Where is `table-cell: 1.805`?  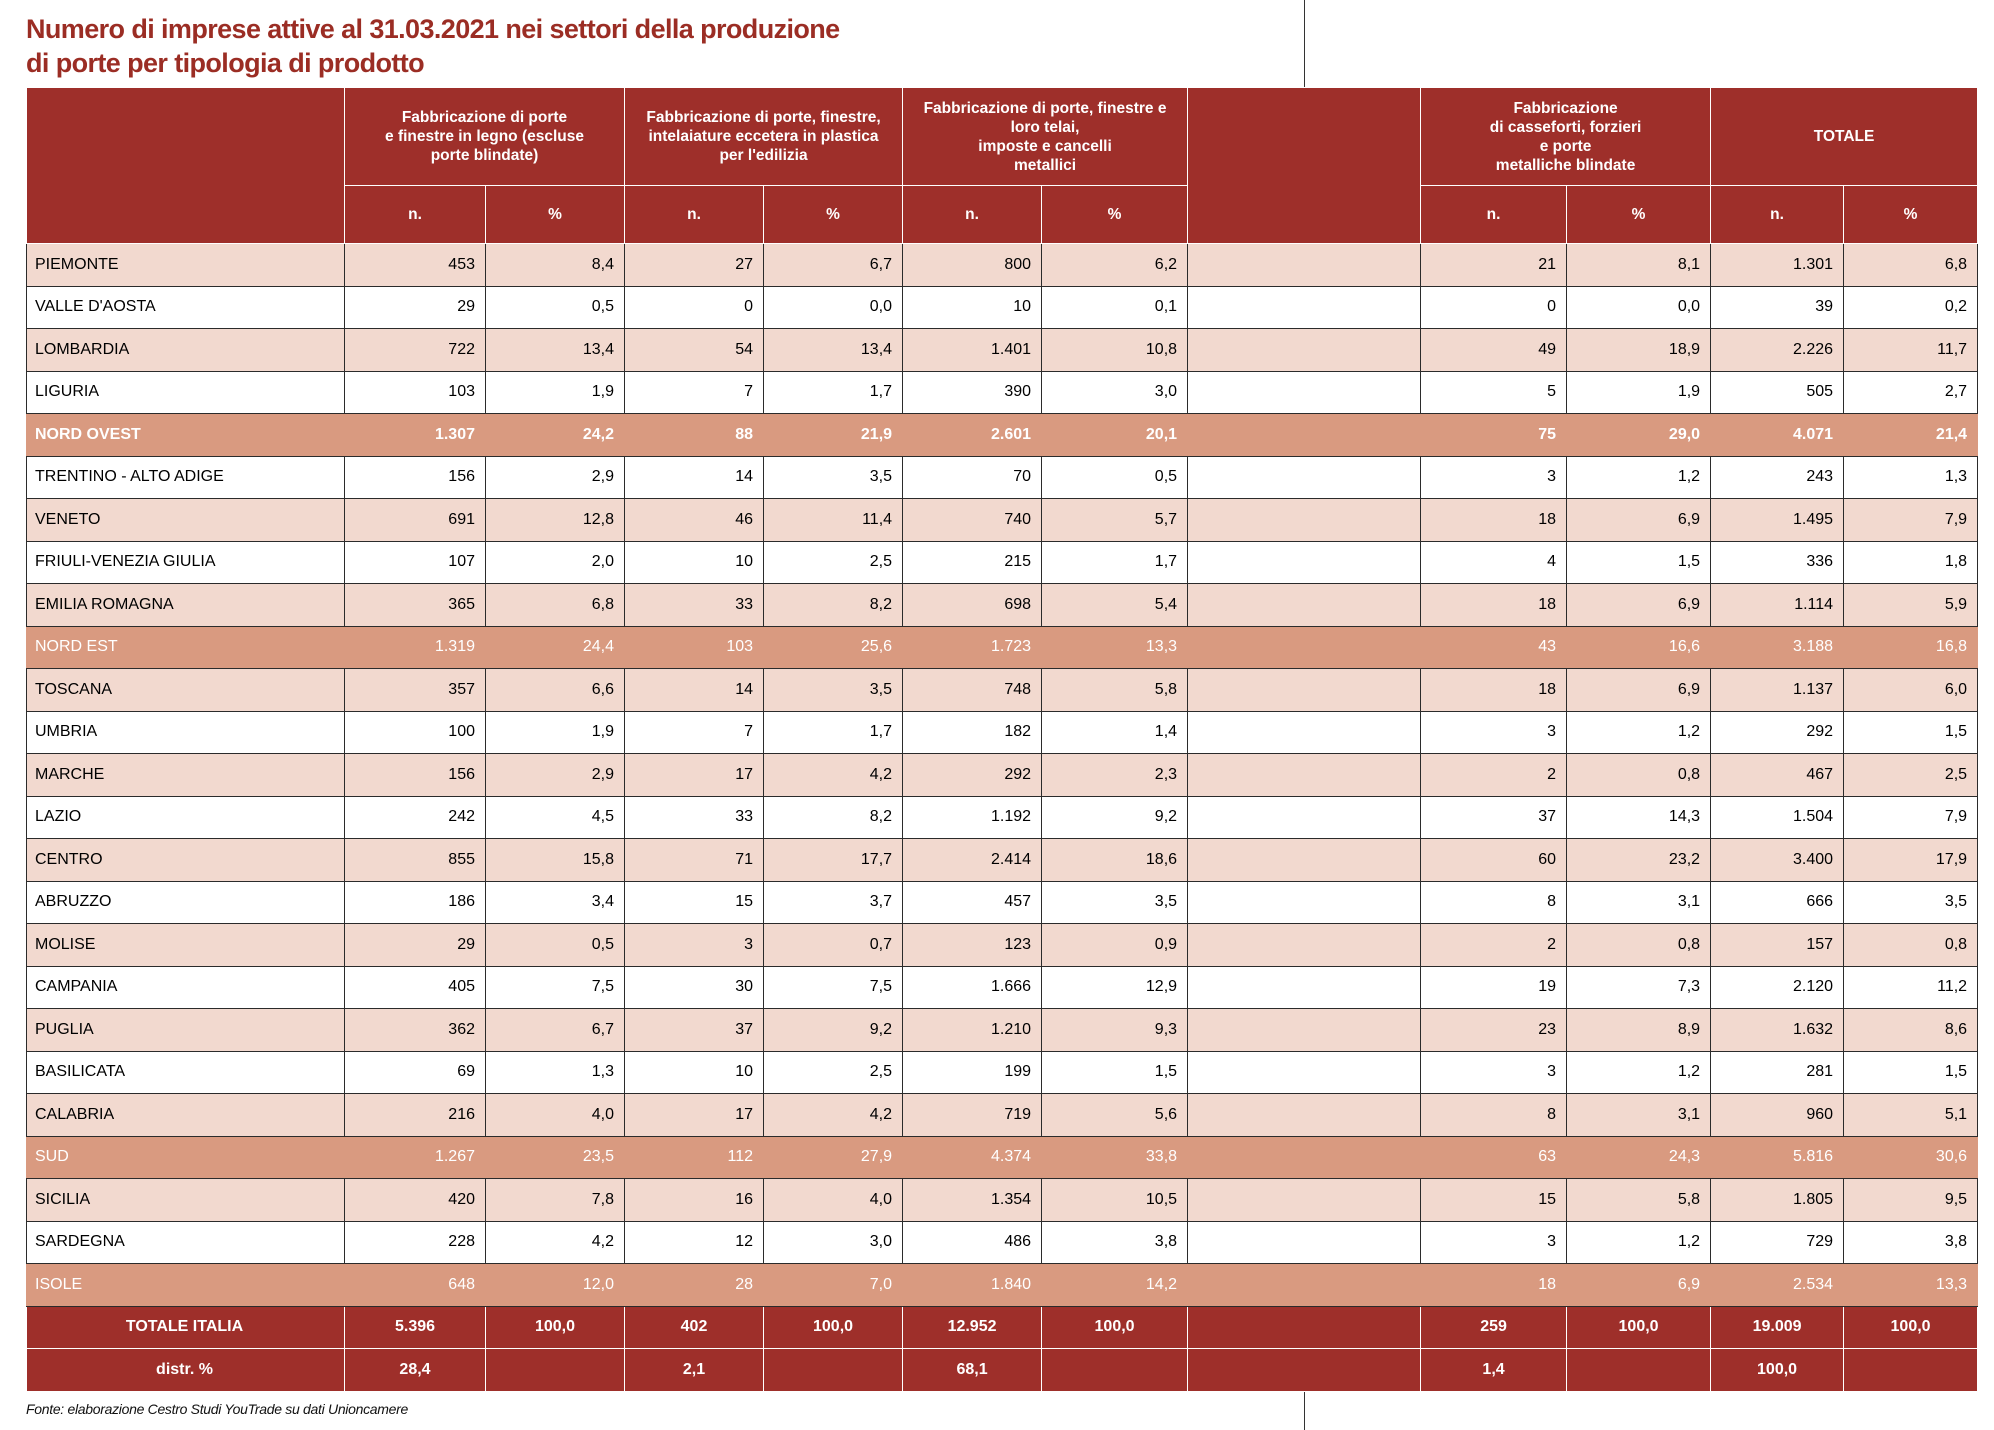
table-cell: 1.805 is located at coordinates (1777, 1200).